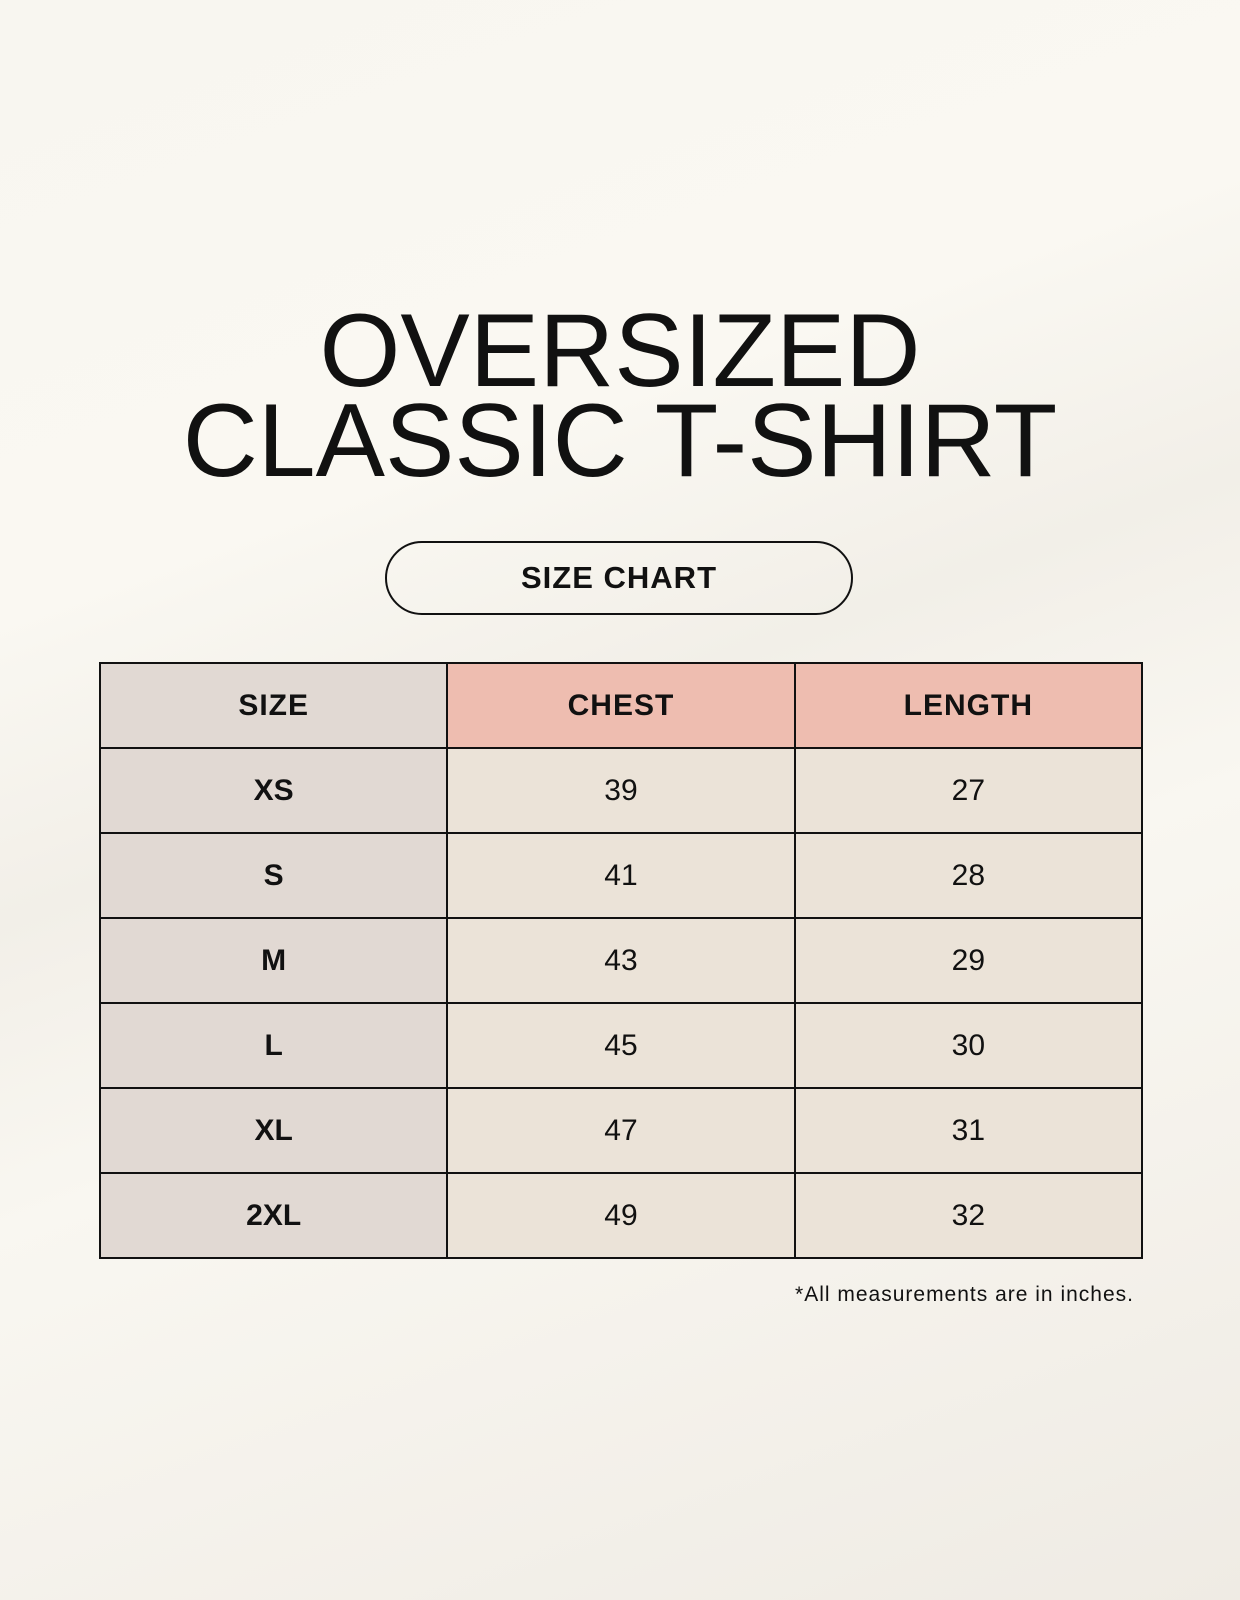 The image size is (1240, 1600). I want to click on chest-cell: 45, so click(621, 1045).